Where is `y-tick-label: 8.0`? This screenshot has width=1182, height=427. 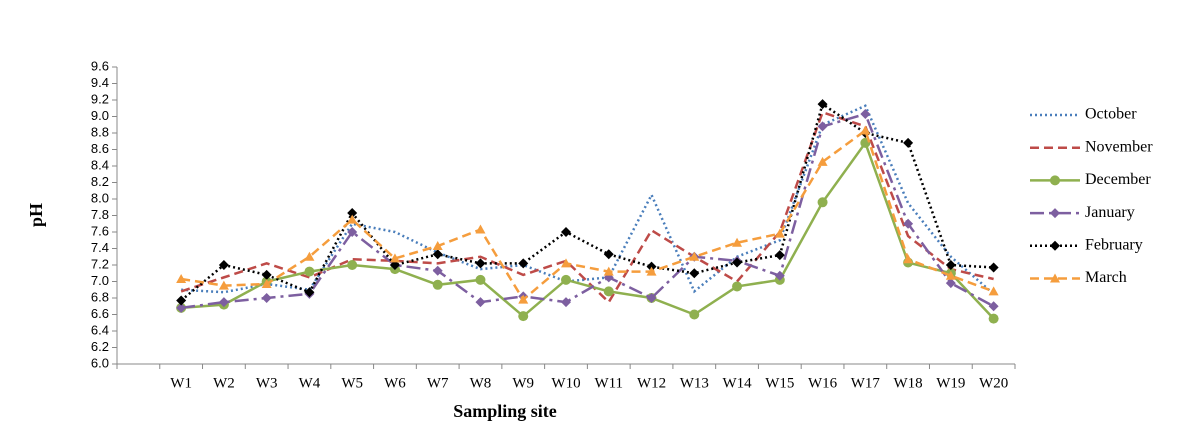 y-tick-label: 8.0 is located at coordinates (100, 197).